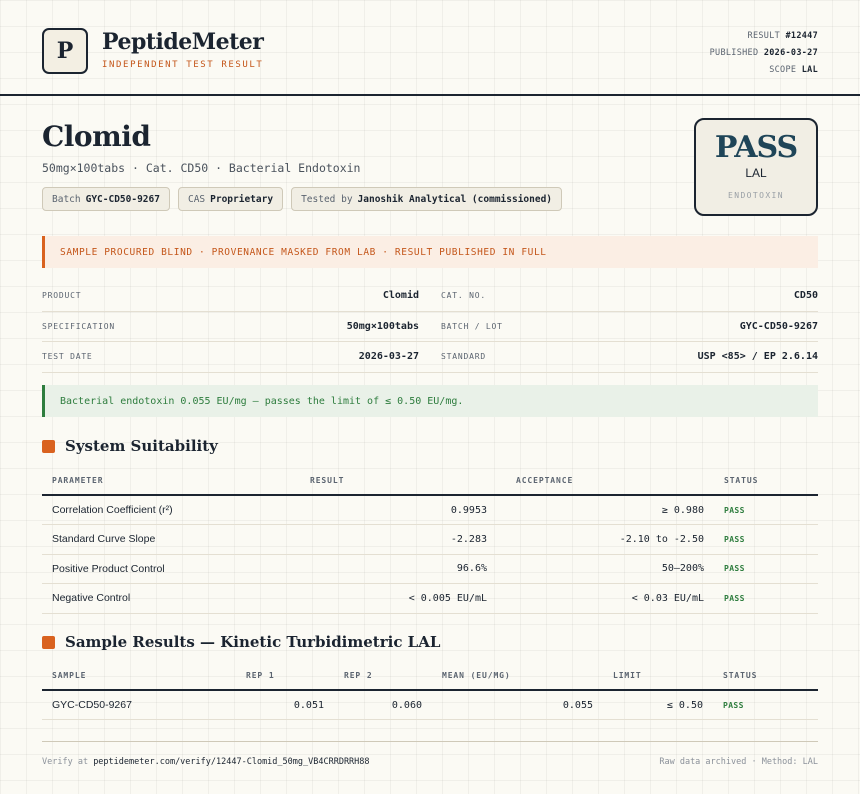  Describe the element at coordinates (96, 136) in the screenshot. I see `product-title: Clomid` at that location.